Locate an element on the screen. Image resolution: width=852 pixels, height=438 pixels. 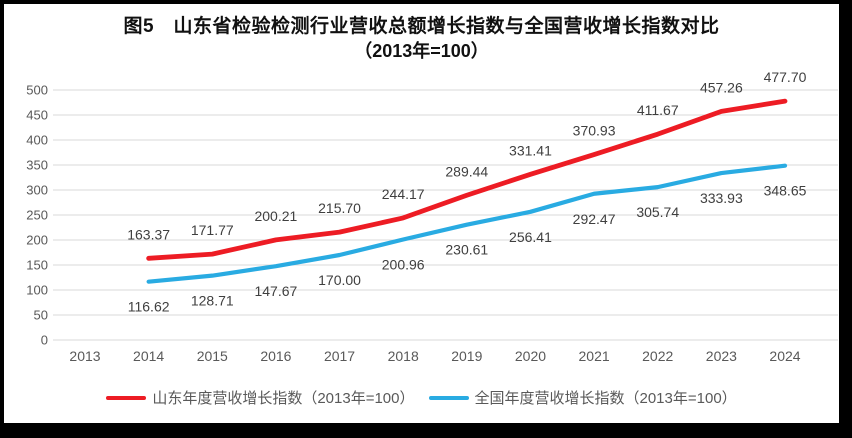
x-tick-label: 2024 is located at coordinates (784, 356).